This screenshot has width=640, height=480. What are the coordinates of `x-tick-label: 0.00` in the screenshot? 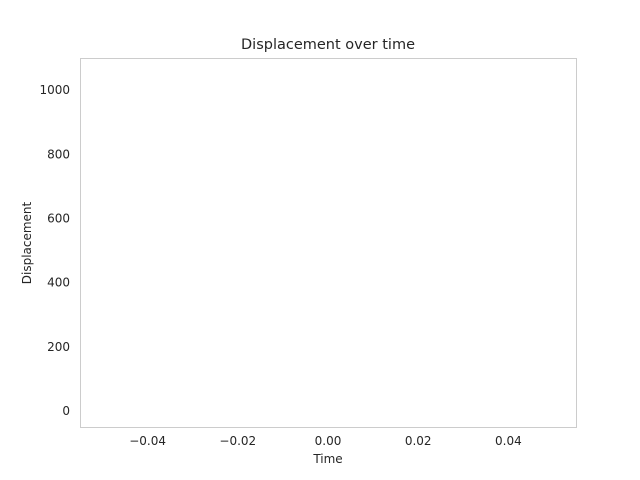 It's located at (328, 441).